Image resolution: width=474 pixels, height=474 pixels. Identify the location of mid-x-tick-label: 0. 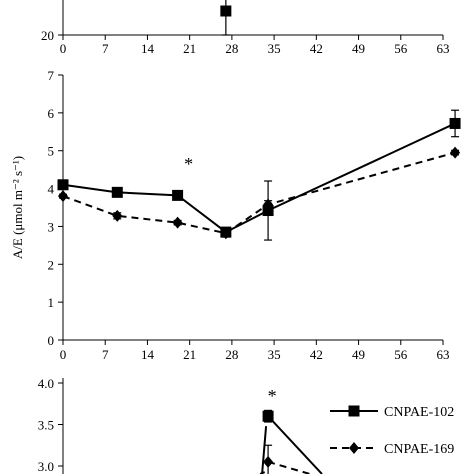
(63, 354).